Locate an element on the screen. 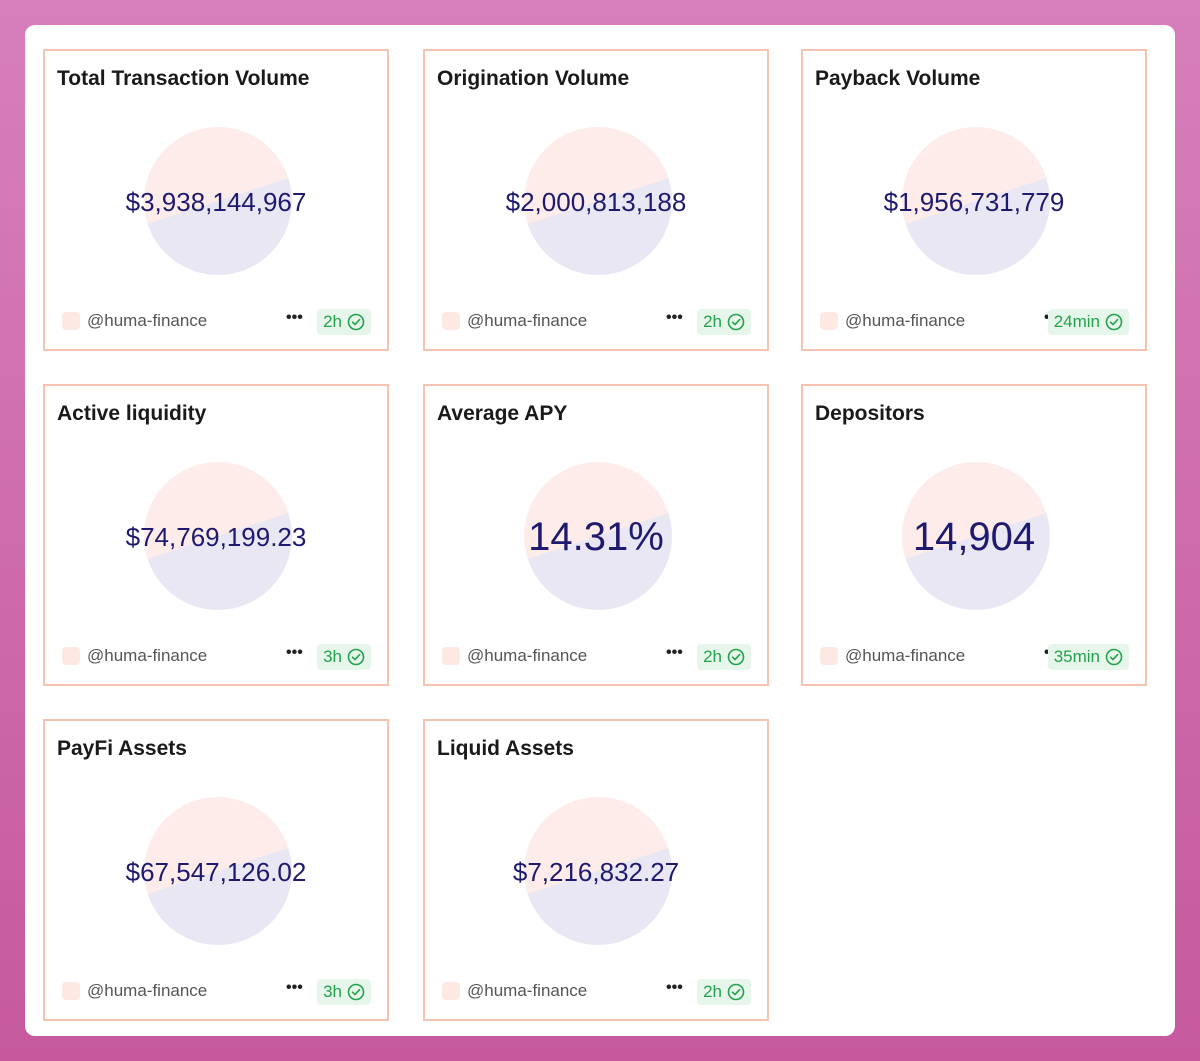  counter-value: $67,547,126.02 is located at coordinates (216, 872).